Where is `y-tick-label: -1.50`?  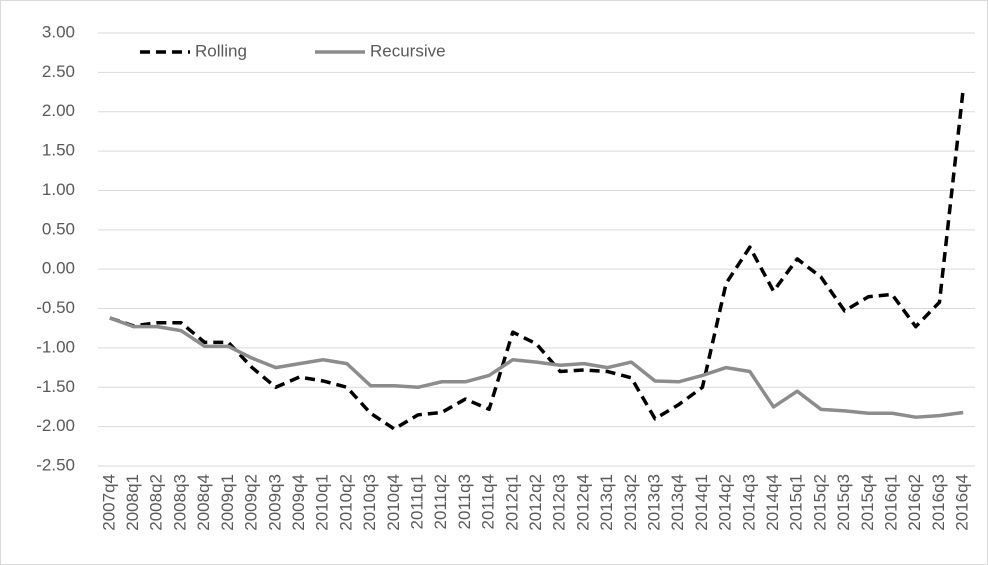 y-tick-label: -1.50 is located at coordinates (55, 386).